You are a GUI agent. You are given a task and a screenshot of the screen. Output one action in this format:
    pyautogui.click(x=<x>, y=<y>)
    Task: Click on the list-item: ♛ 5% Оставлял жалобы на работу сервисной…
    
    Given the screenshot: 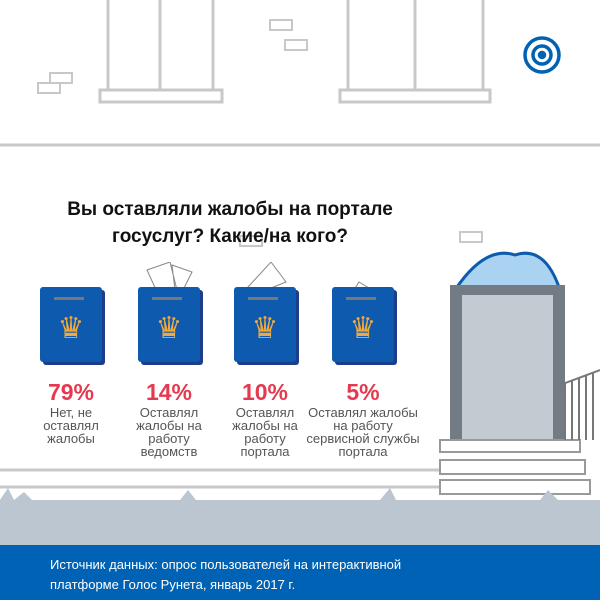 What is the action you would take?
    pyautogui.click(x=363, y=369)
    